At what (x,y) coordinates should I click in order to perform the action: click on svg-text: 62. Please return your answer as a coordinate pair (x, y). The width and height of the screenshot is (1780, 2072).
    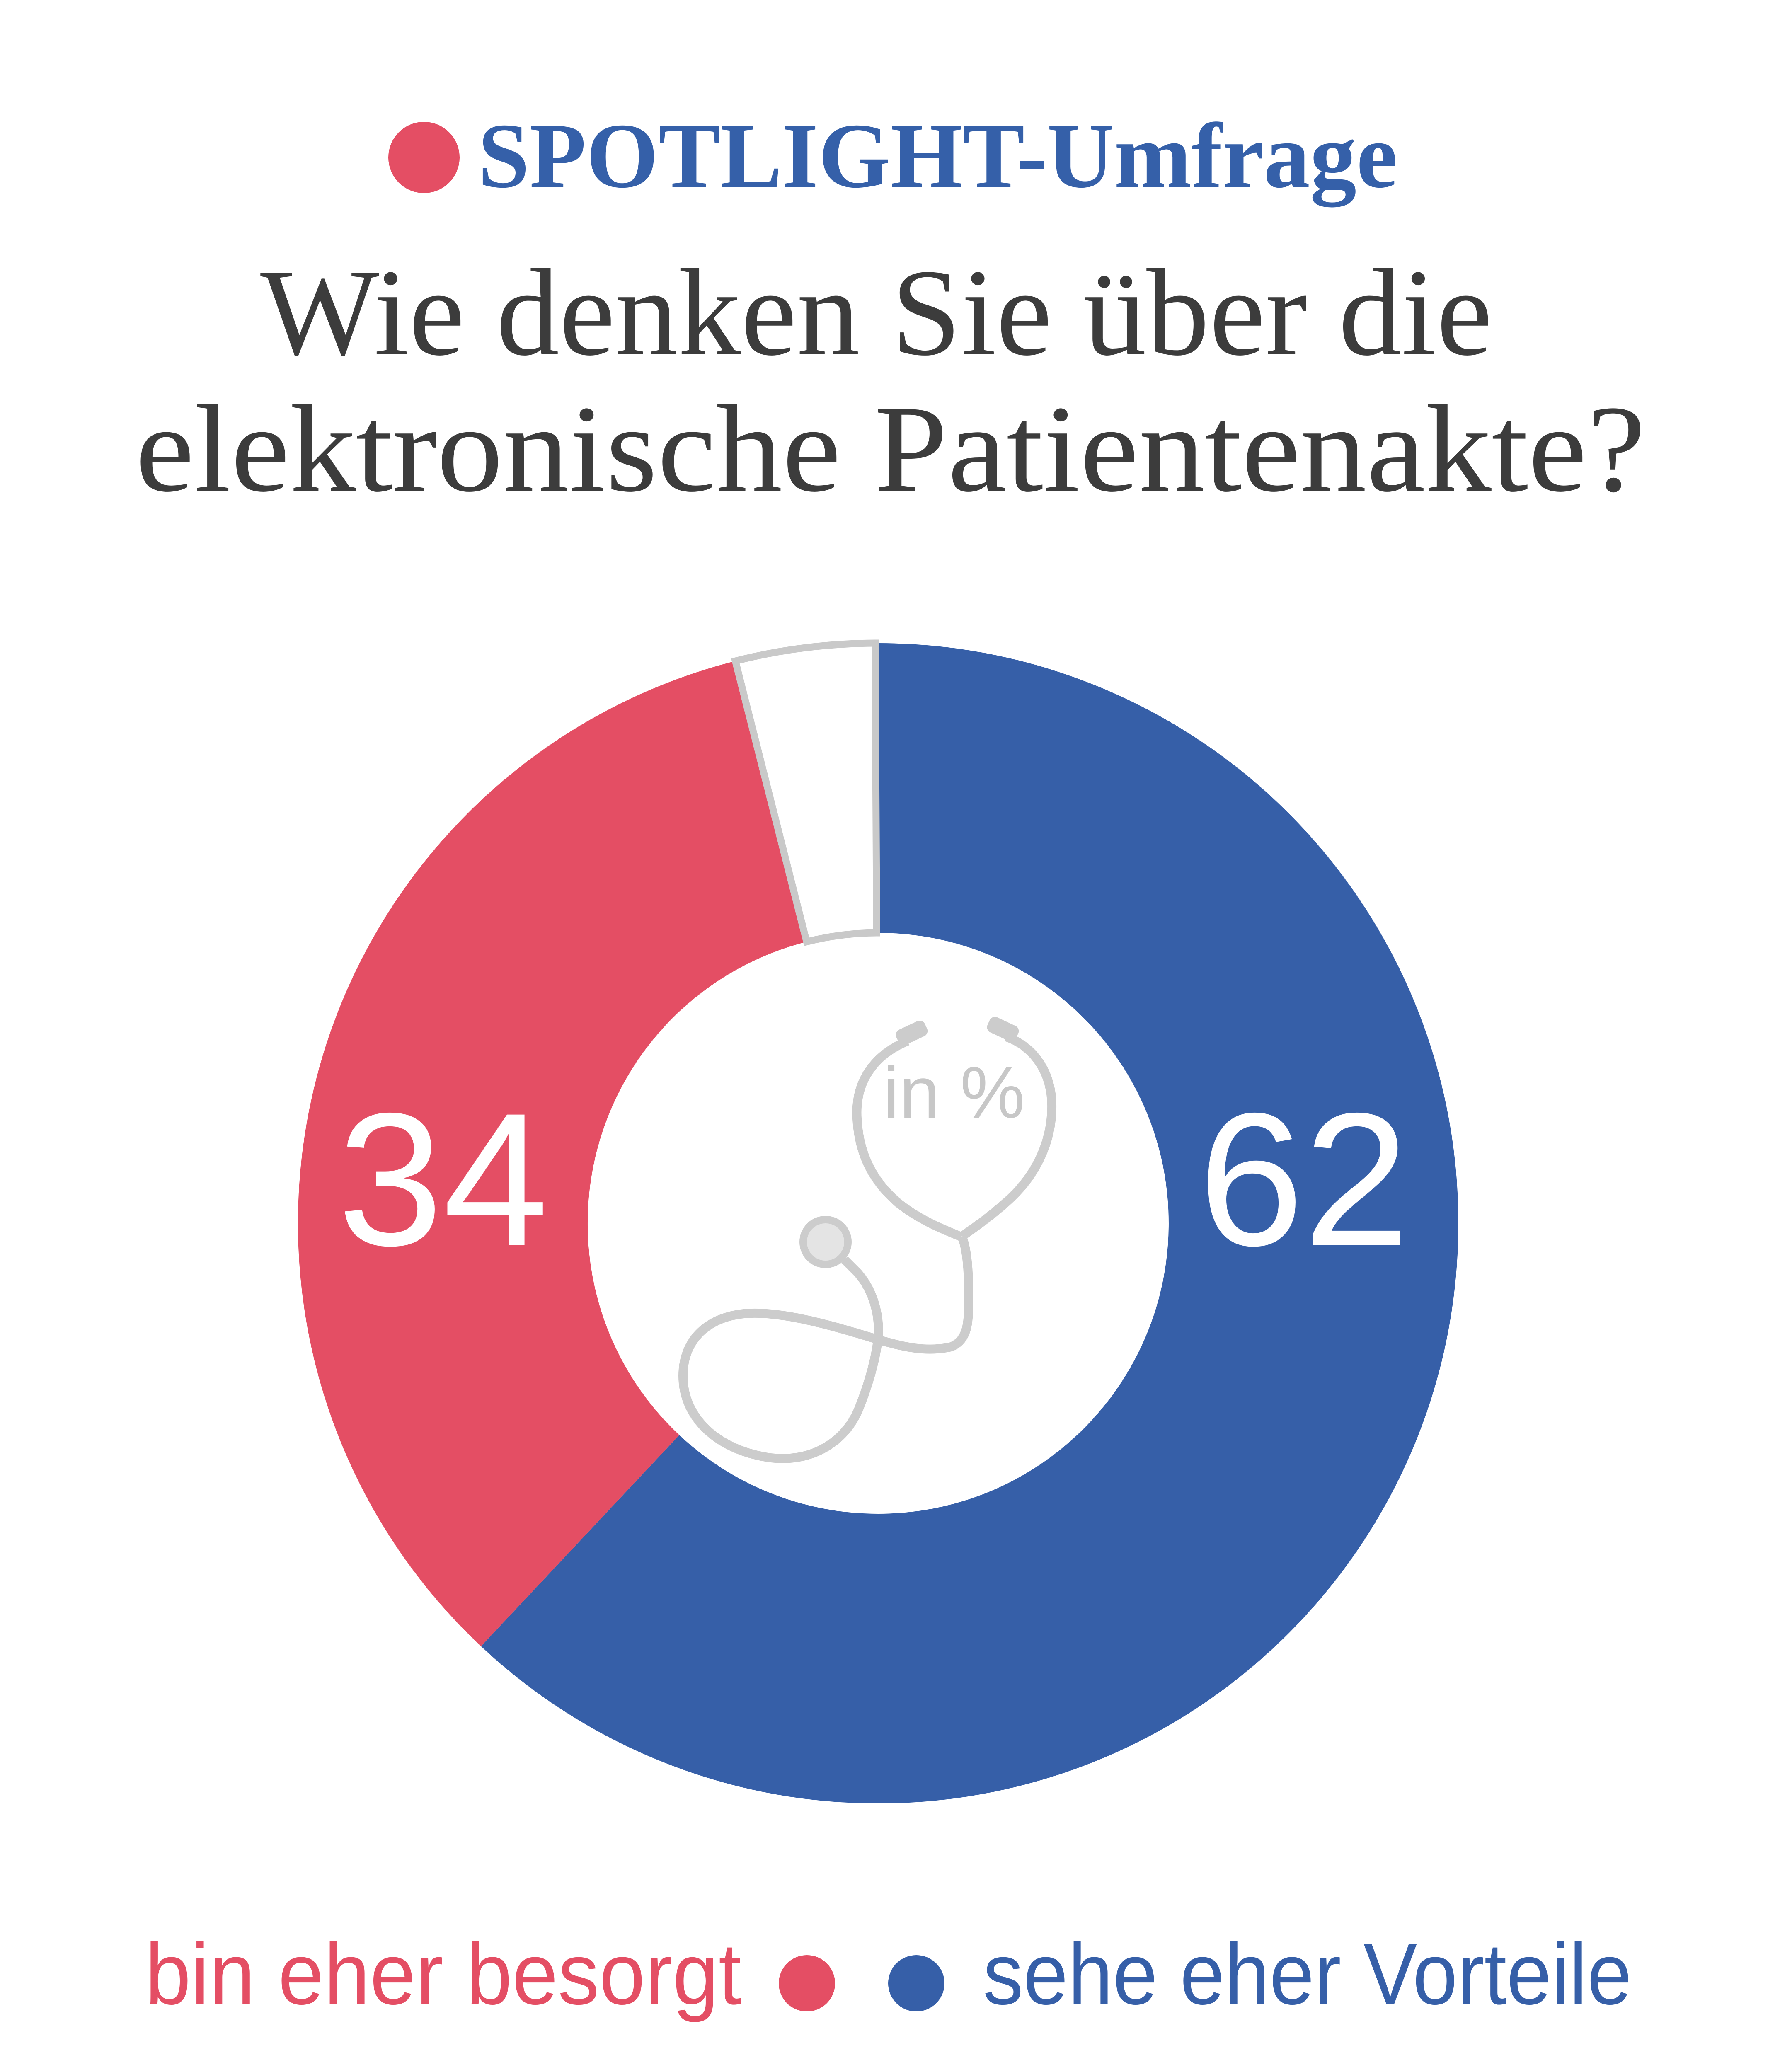
    Looking at the image, I should click on (1304, 1179).